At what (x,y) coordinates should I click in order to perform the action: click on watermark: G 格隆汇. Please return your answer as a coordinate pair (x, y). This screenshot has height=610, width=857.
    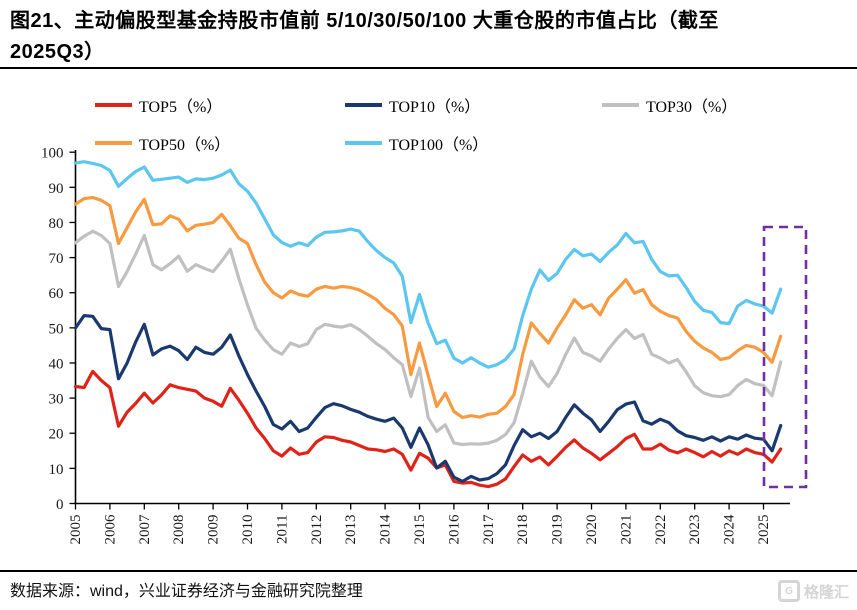
    Looking at the image, I should click on (813, 591).